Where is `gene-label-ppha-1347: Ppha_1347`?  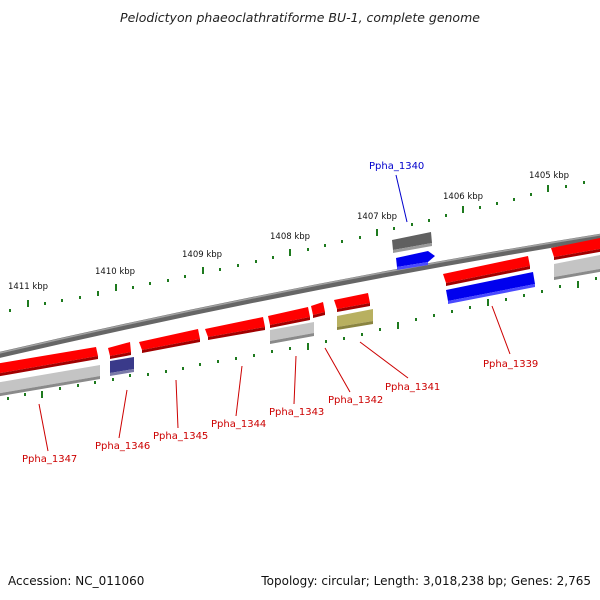
gene-label-ppha-1347: Ppha_1347 is located at coordinates (49, 459).